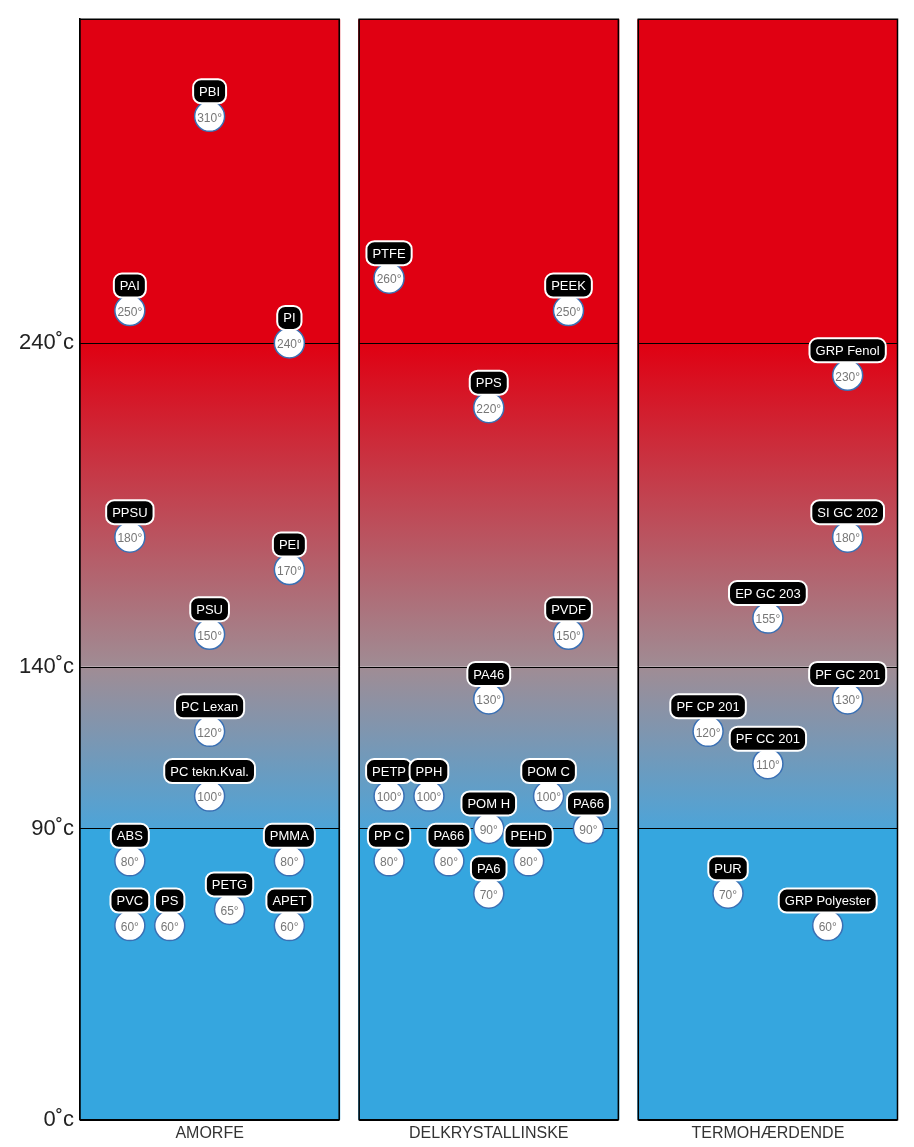  Describe the element at coordinates (488, 868) in the screenshot. I see `series-label: PA6` at that location.